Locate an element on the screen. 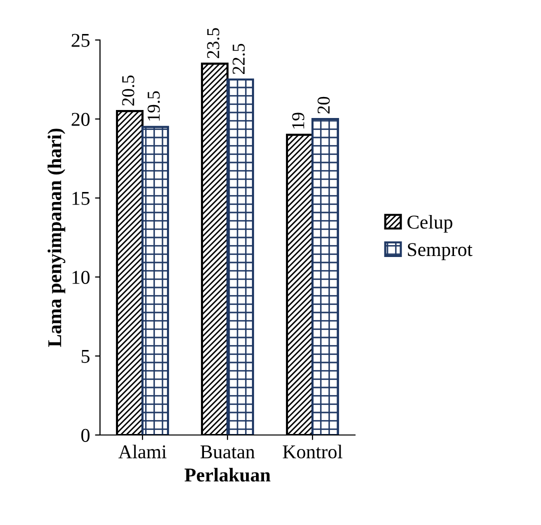 The image size is (541, 525). data-label: 19.5 is located at coordinates (154, 106).